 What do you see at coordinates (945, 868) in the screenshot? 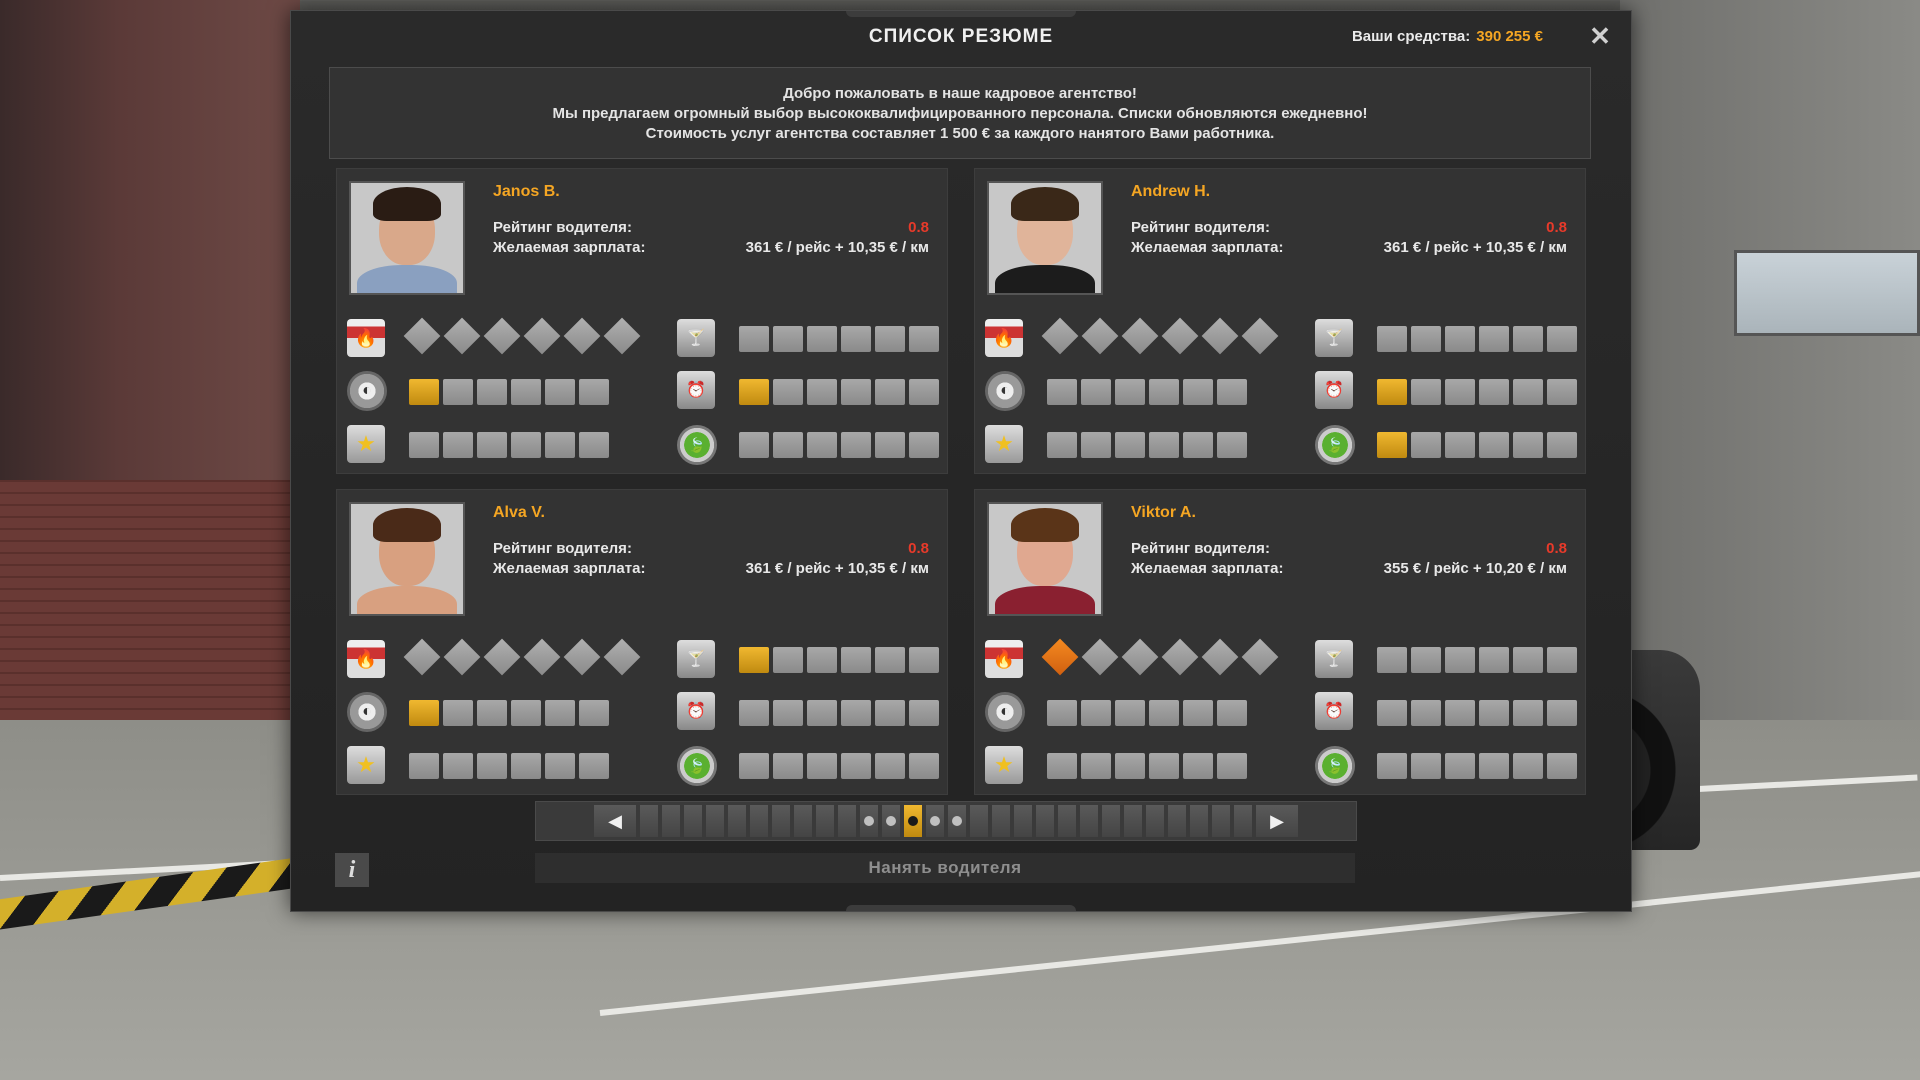
I see `hire-driver-button: Нанять водителя` at bounding box center [945, 868].